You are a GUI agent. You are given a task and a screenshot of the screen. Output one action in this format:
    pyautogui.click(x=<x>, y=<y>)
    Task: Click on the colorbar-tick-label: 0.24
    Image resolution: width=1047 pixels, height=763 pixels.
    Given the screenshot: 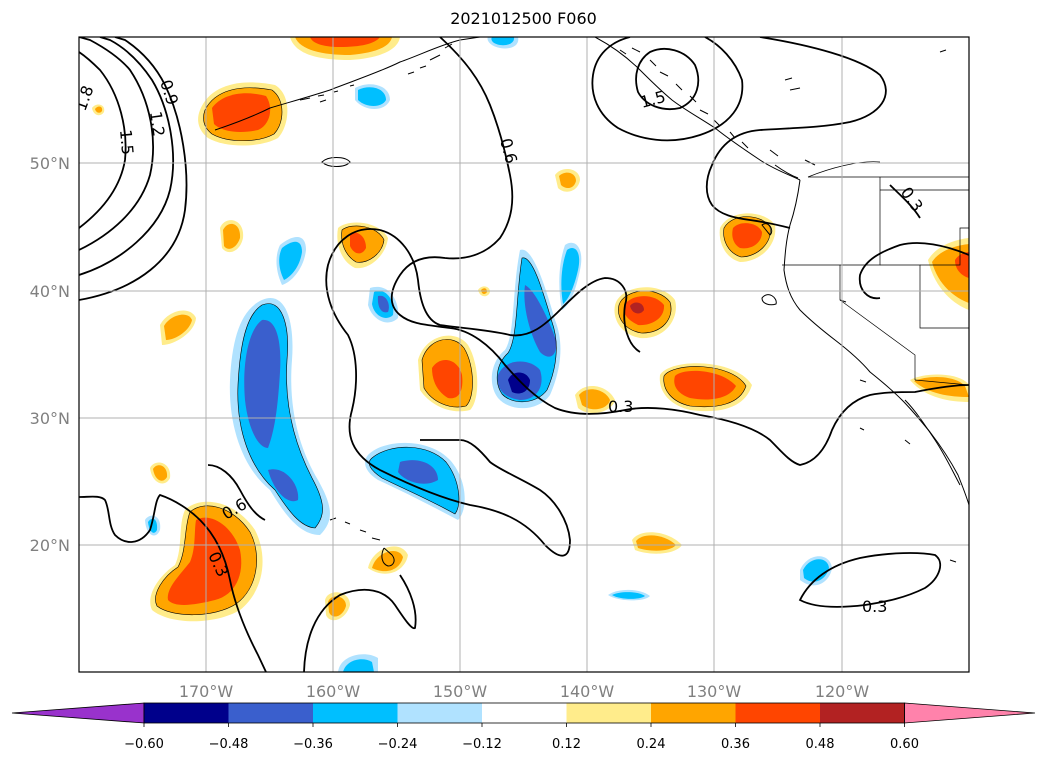 What is the action you would take?
    pyautogui.click(x=651, y=744)
    